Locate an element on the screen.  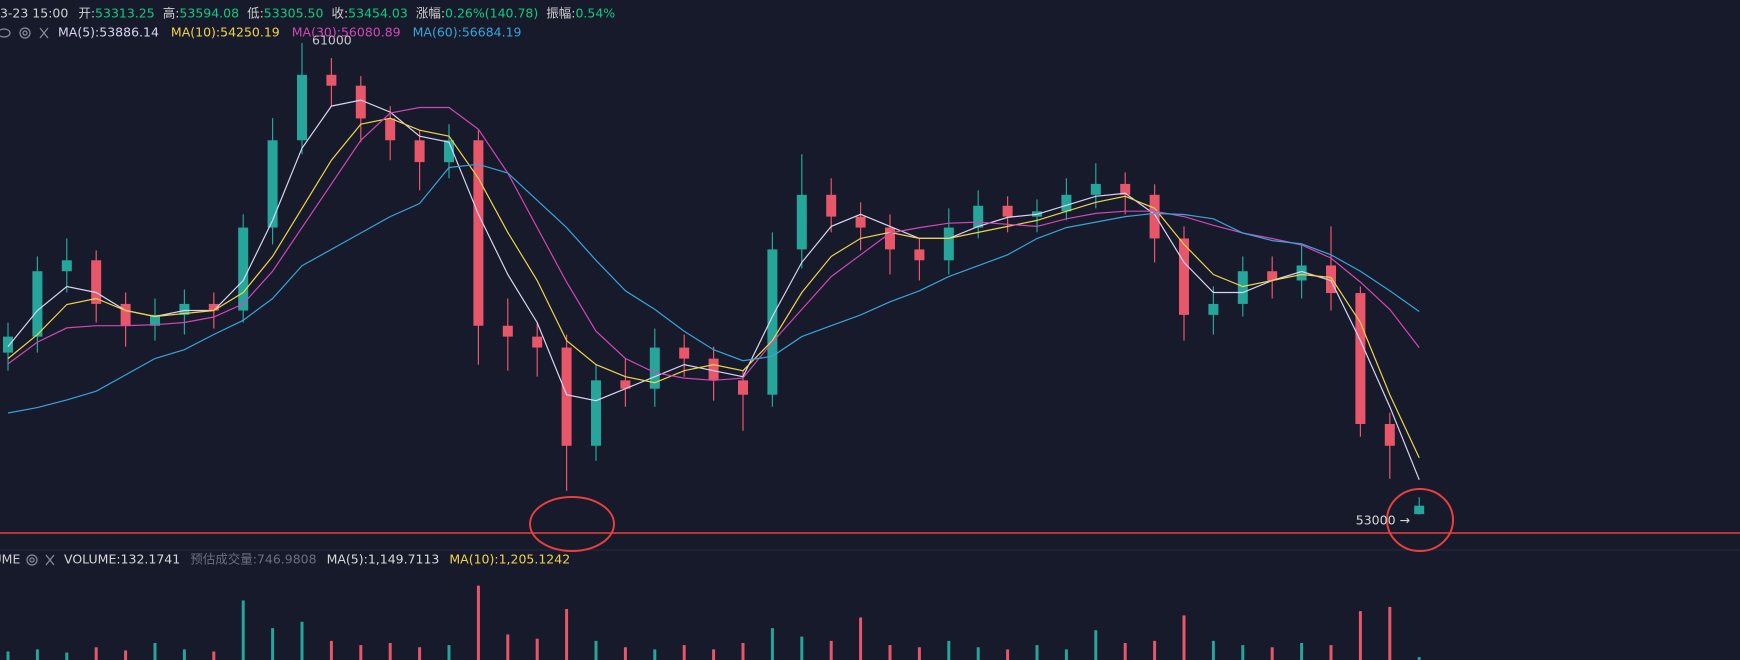
info-value: 53313.25 is located at coordinates (125, 13).